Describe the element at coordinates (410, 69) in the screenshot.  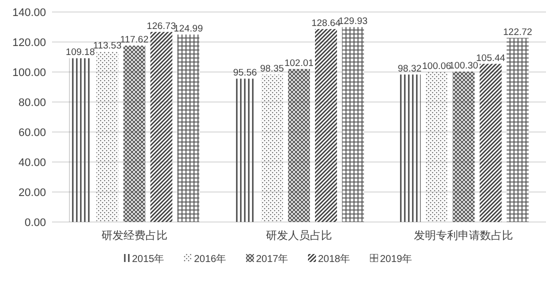
I see `data-label: 98.32` at that location.